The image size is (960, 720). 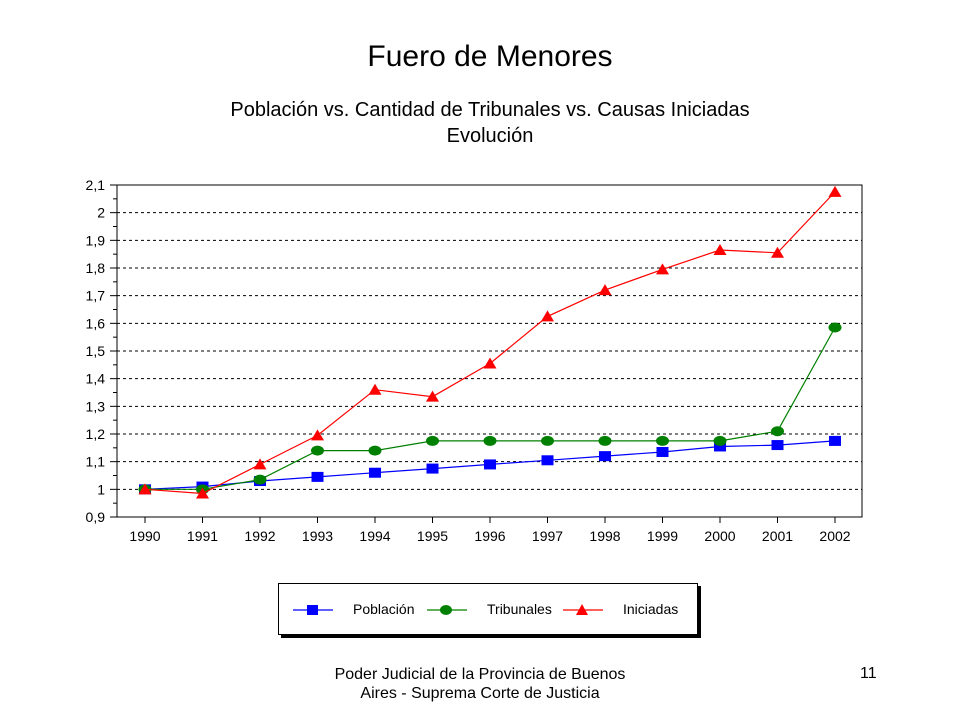 What do you see at coordinates (202, 536) in the screenshot?
I see `x-tick-label: 1991` at bounding box center [202, 536].